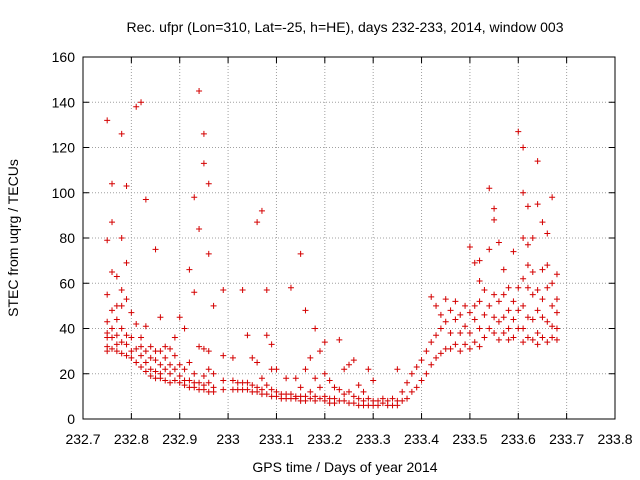 The height and width of the screenshot is (480, 640). I want to click on x-tick-label: 233.4, so click(421, 439).